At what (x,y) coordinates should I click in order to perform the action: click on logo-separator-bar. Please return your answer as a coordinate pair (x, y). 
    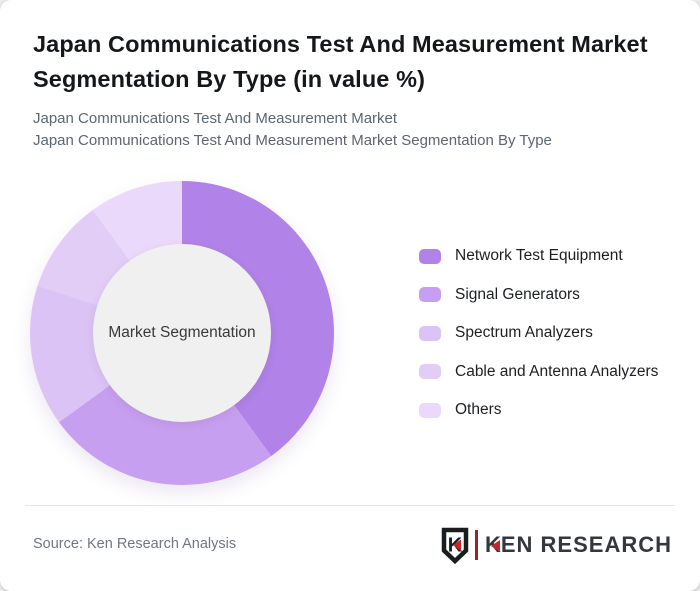
    Looking at the image, I should click on (476, 545).